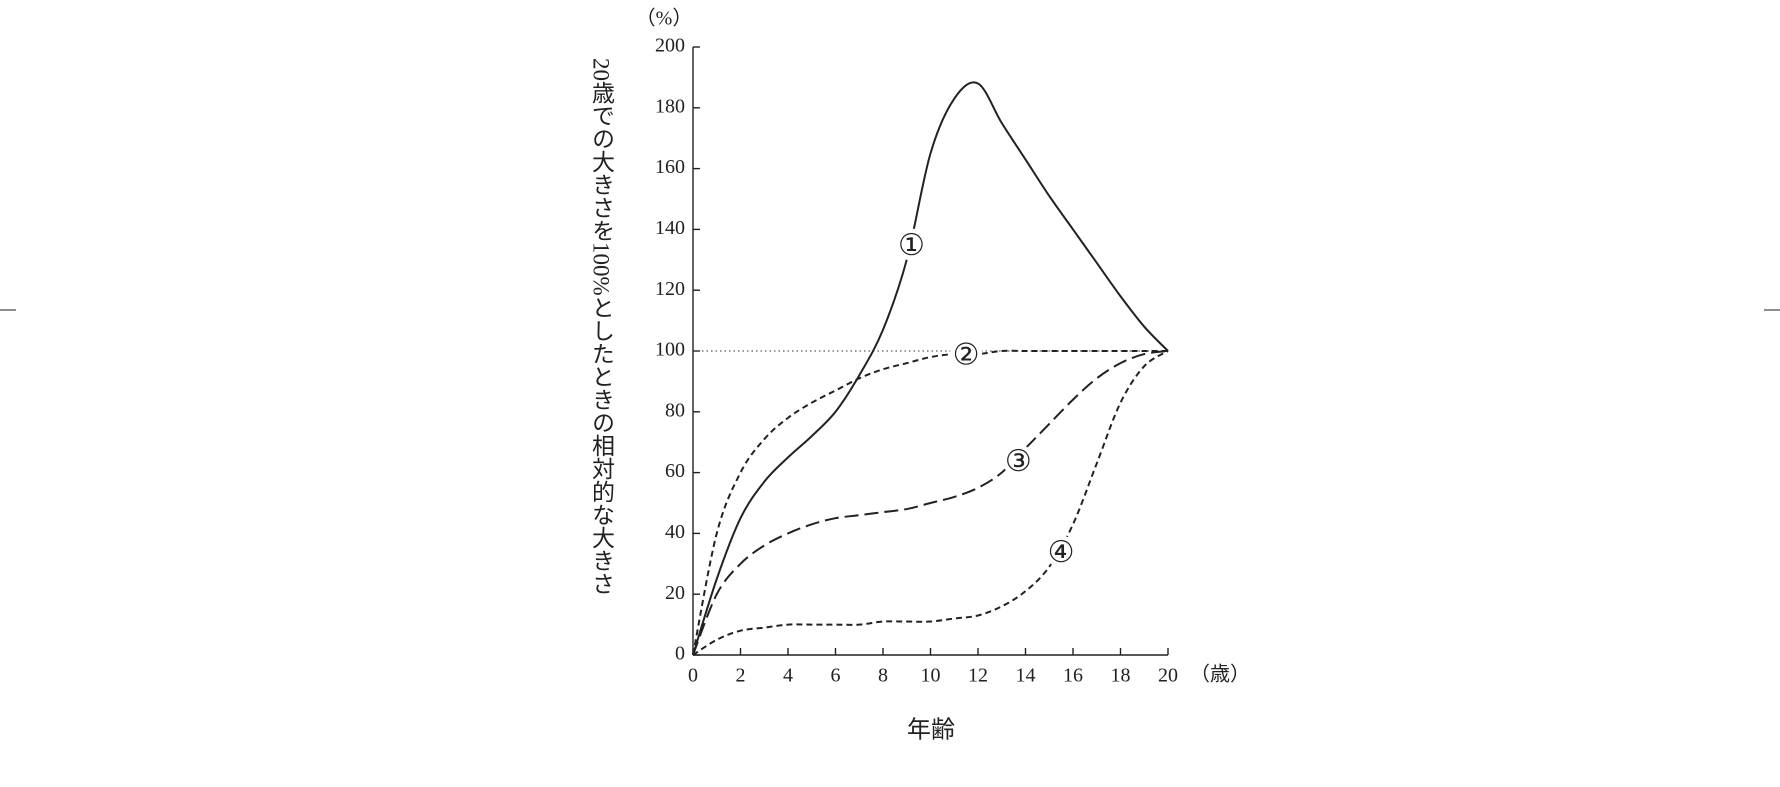 This screenshot has width=1780, height=787. Describe the element at coordinates (670, 167) in the screenshot. I see `y-tick-label: 160` at that location.